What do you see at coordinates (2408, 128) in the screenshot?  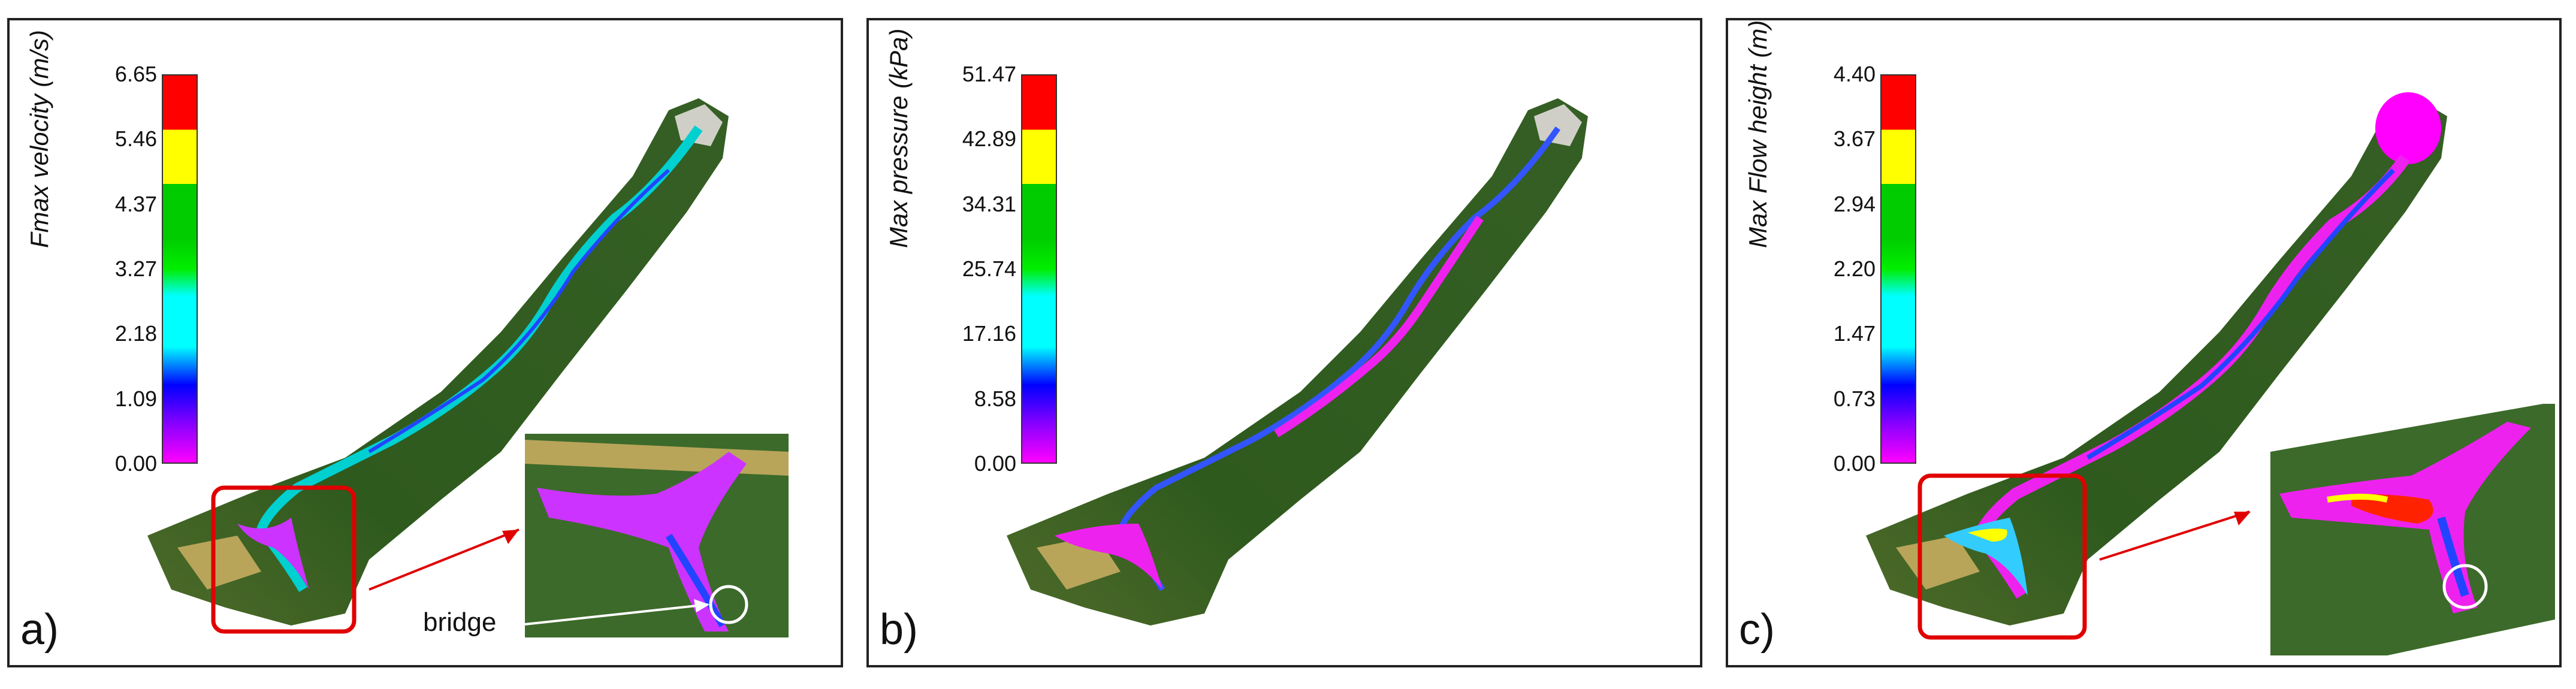 I see `source-area` at bounding box center [2408, 128].